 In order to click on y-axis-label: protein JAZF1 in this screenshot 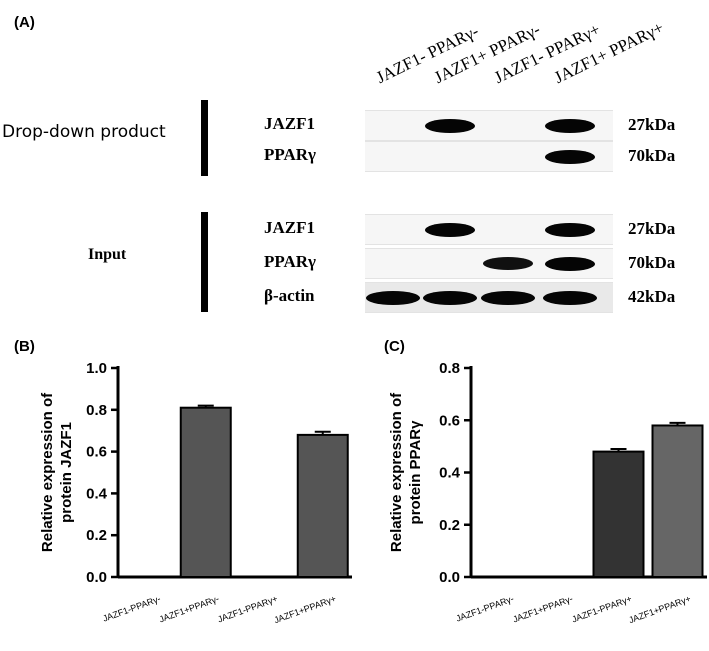, I will do `click(66, 472)`.